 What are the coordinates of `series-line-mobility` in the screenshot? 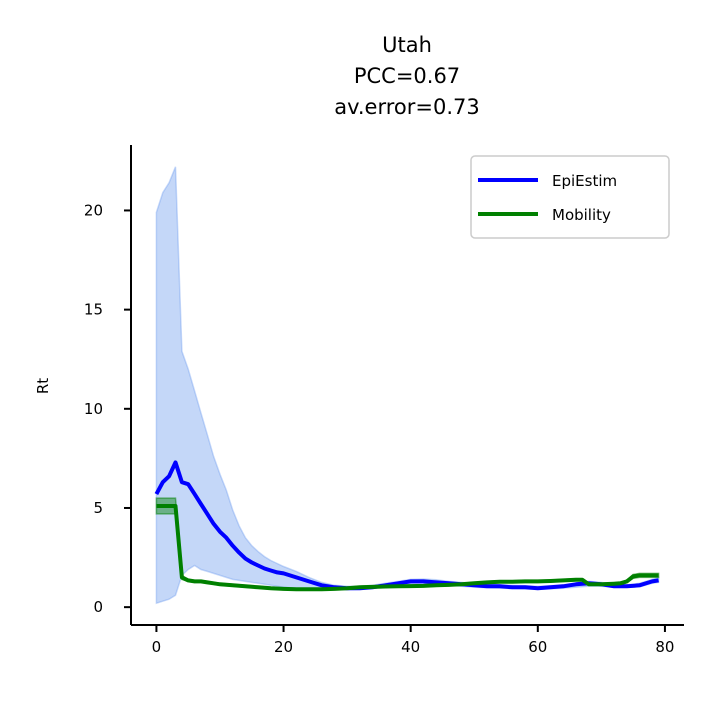 It's located at (407, 548).